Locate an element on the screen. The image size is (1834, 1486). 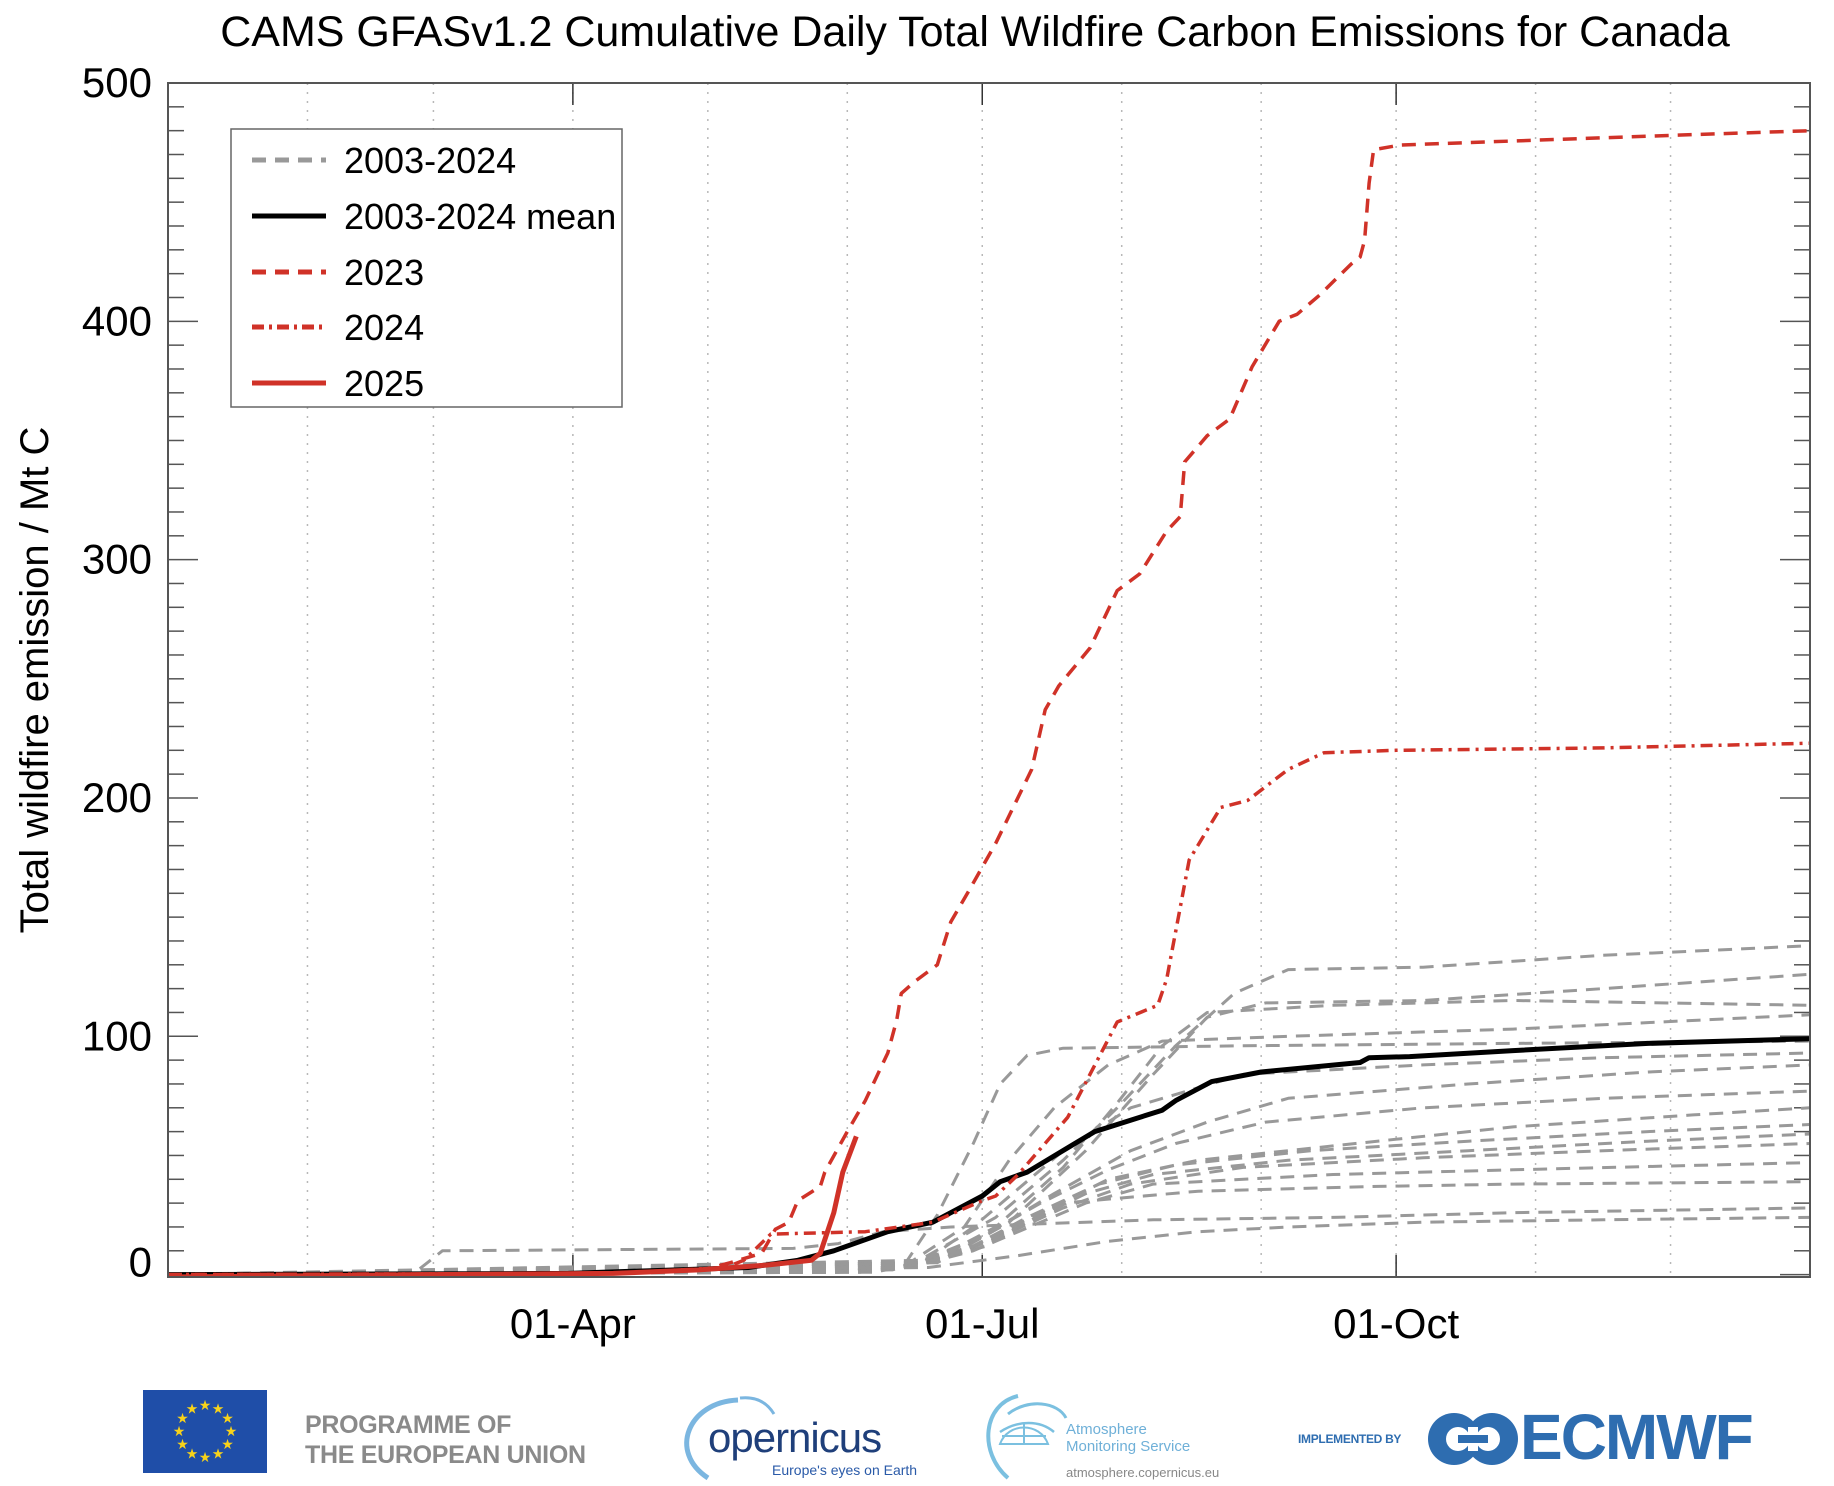
eu-stars-icon: ★ ★★★★★★★★★★★ is located at coordinates (205, 1432).